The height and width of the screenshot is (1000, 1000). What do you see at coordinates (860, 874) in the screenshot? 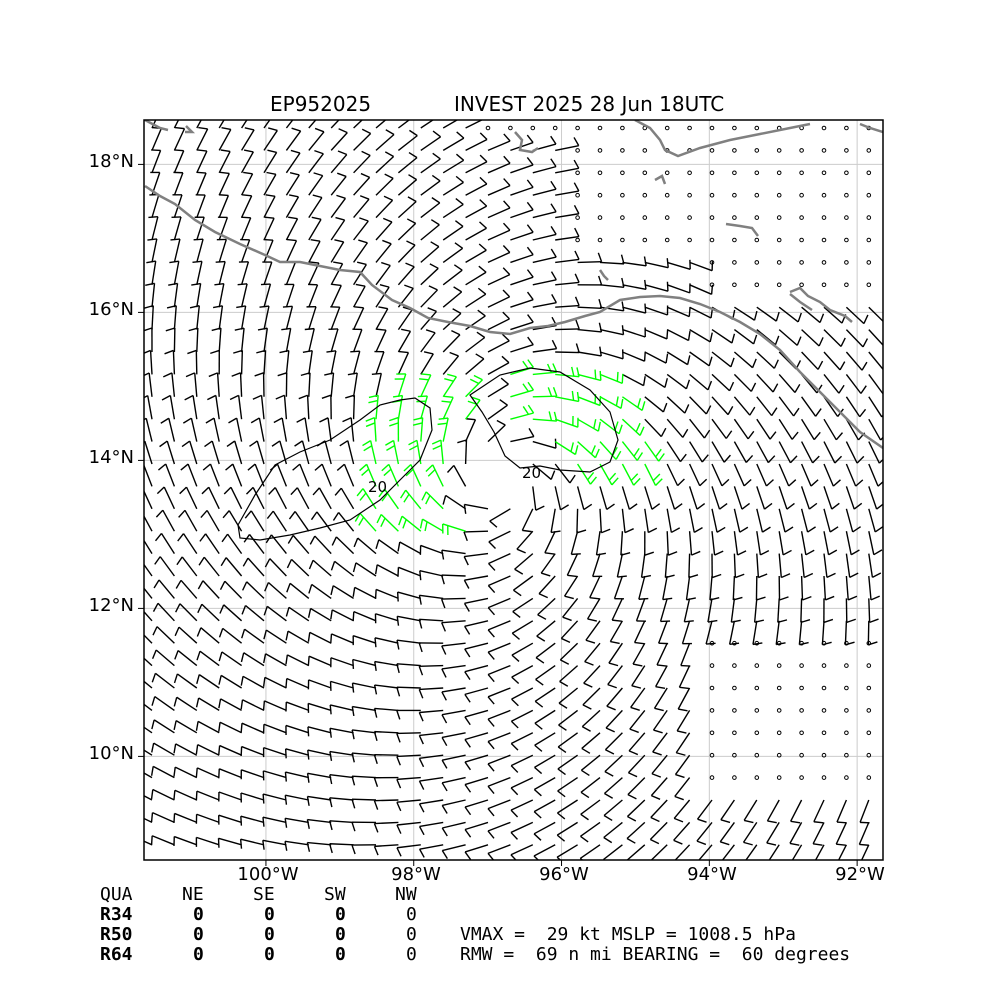
I see `lon-label-92w: 92°W` at bounding box center [860, 874].